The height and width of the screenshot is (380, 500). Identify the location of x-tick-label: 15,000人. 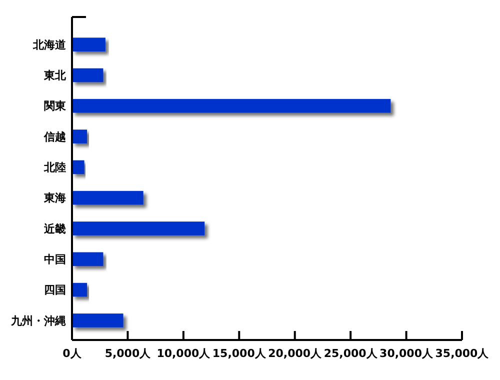
(239, 353).